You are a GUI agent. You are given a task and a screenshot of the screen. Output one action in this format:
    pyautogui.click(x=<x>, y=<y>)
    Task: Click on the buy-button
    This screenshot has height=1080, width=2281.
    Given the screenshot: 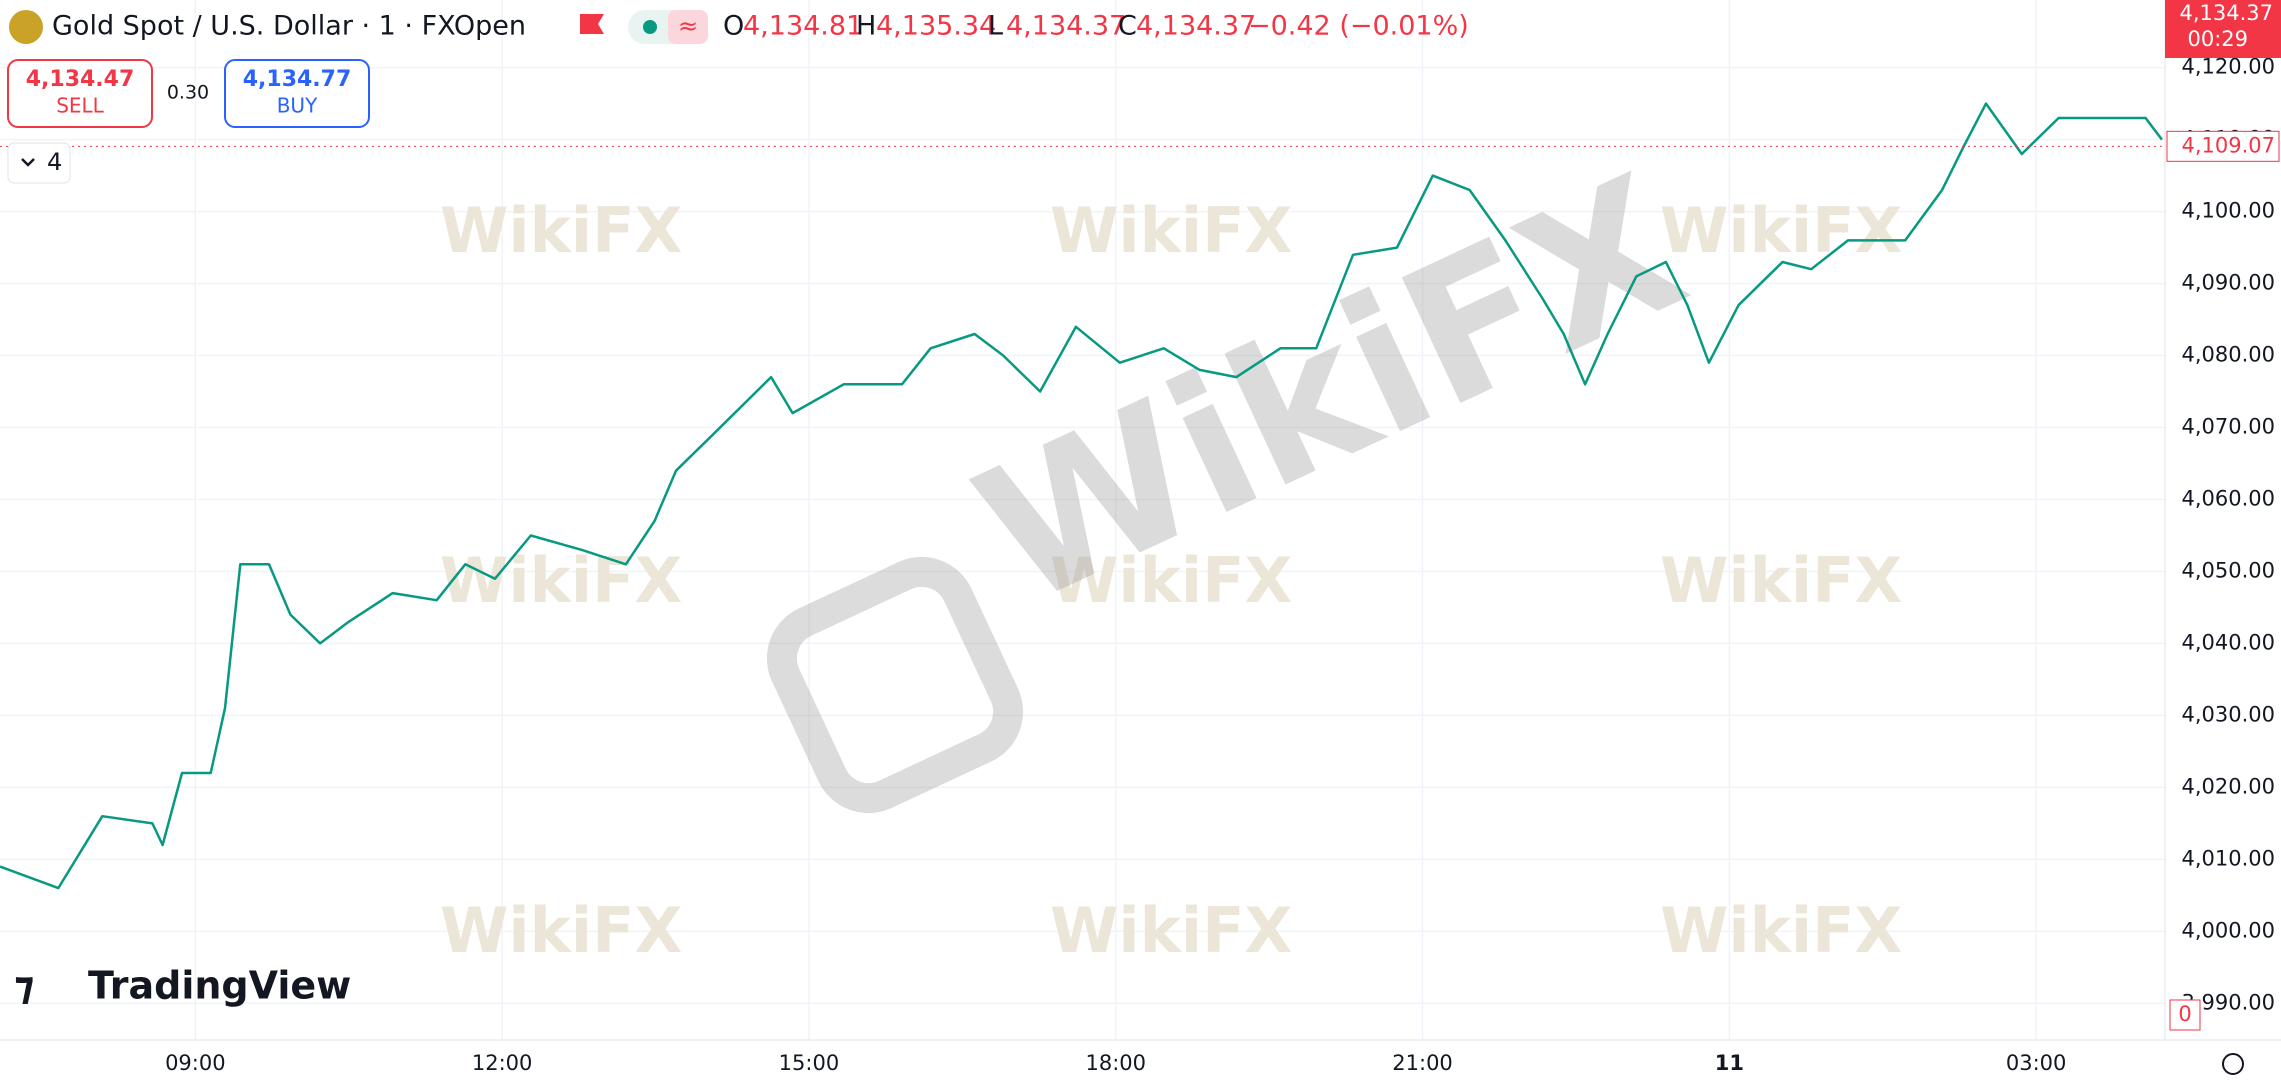 What is the action you would take?
    pyautogui.click(x=297, y=93)
    